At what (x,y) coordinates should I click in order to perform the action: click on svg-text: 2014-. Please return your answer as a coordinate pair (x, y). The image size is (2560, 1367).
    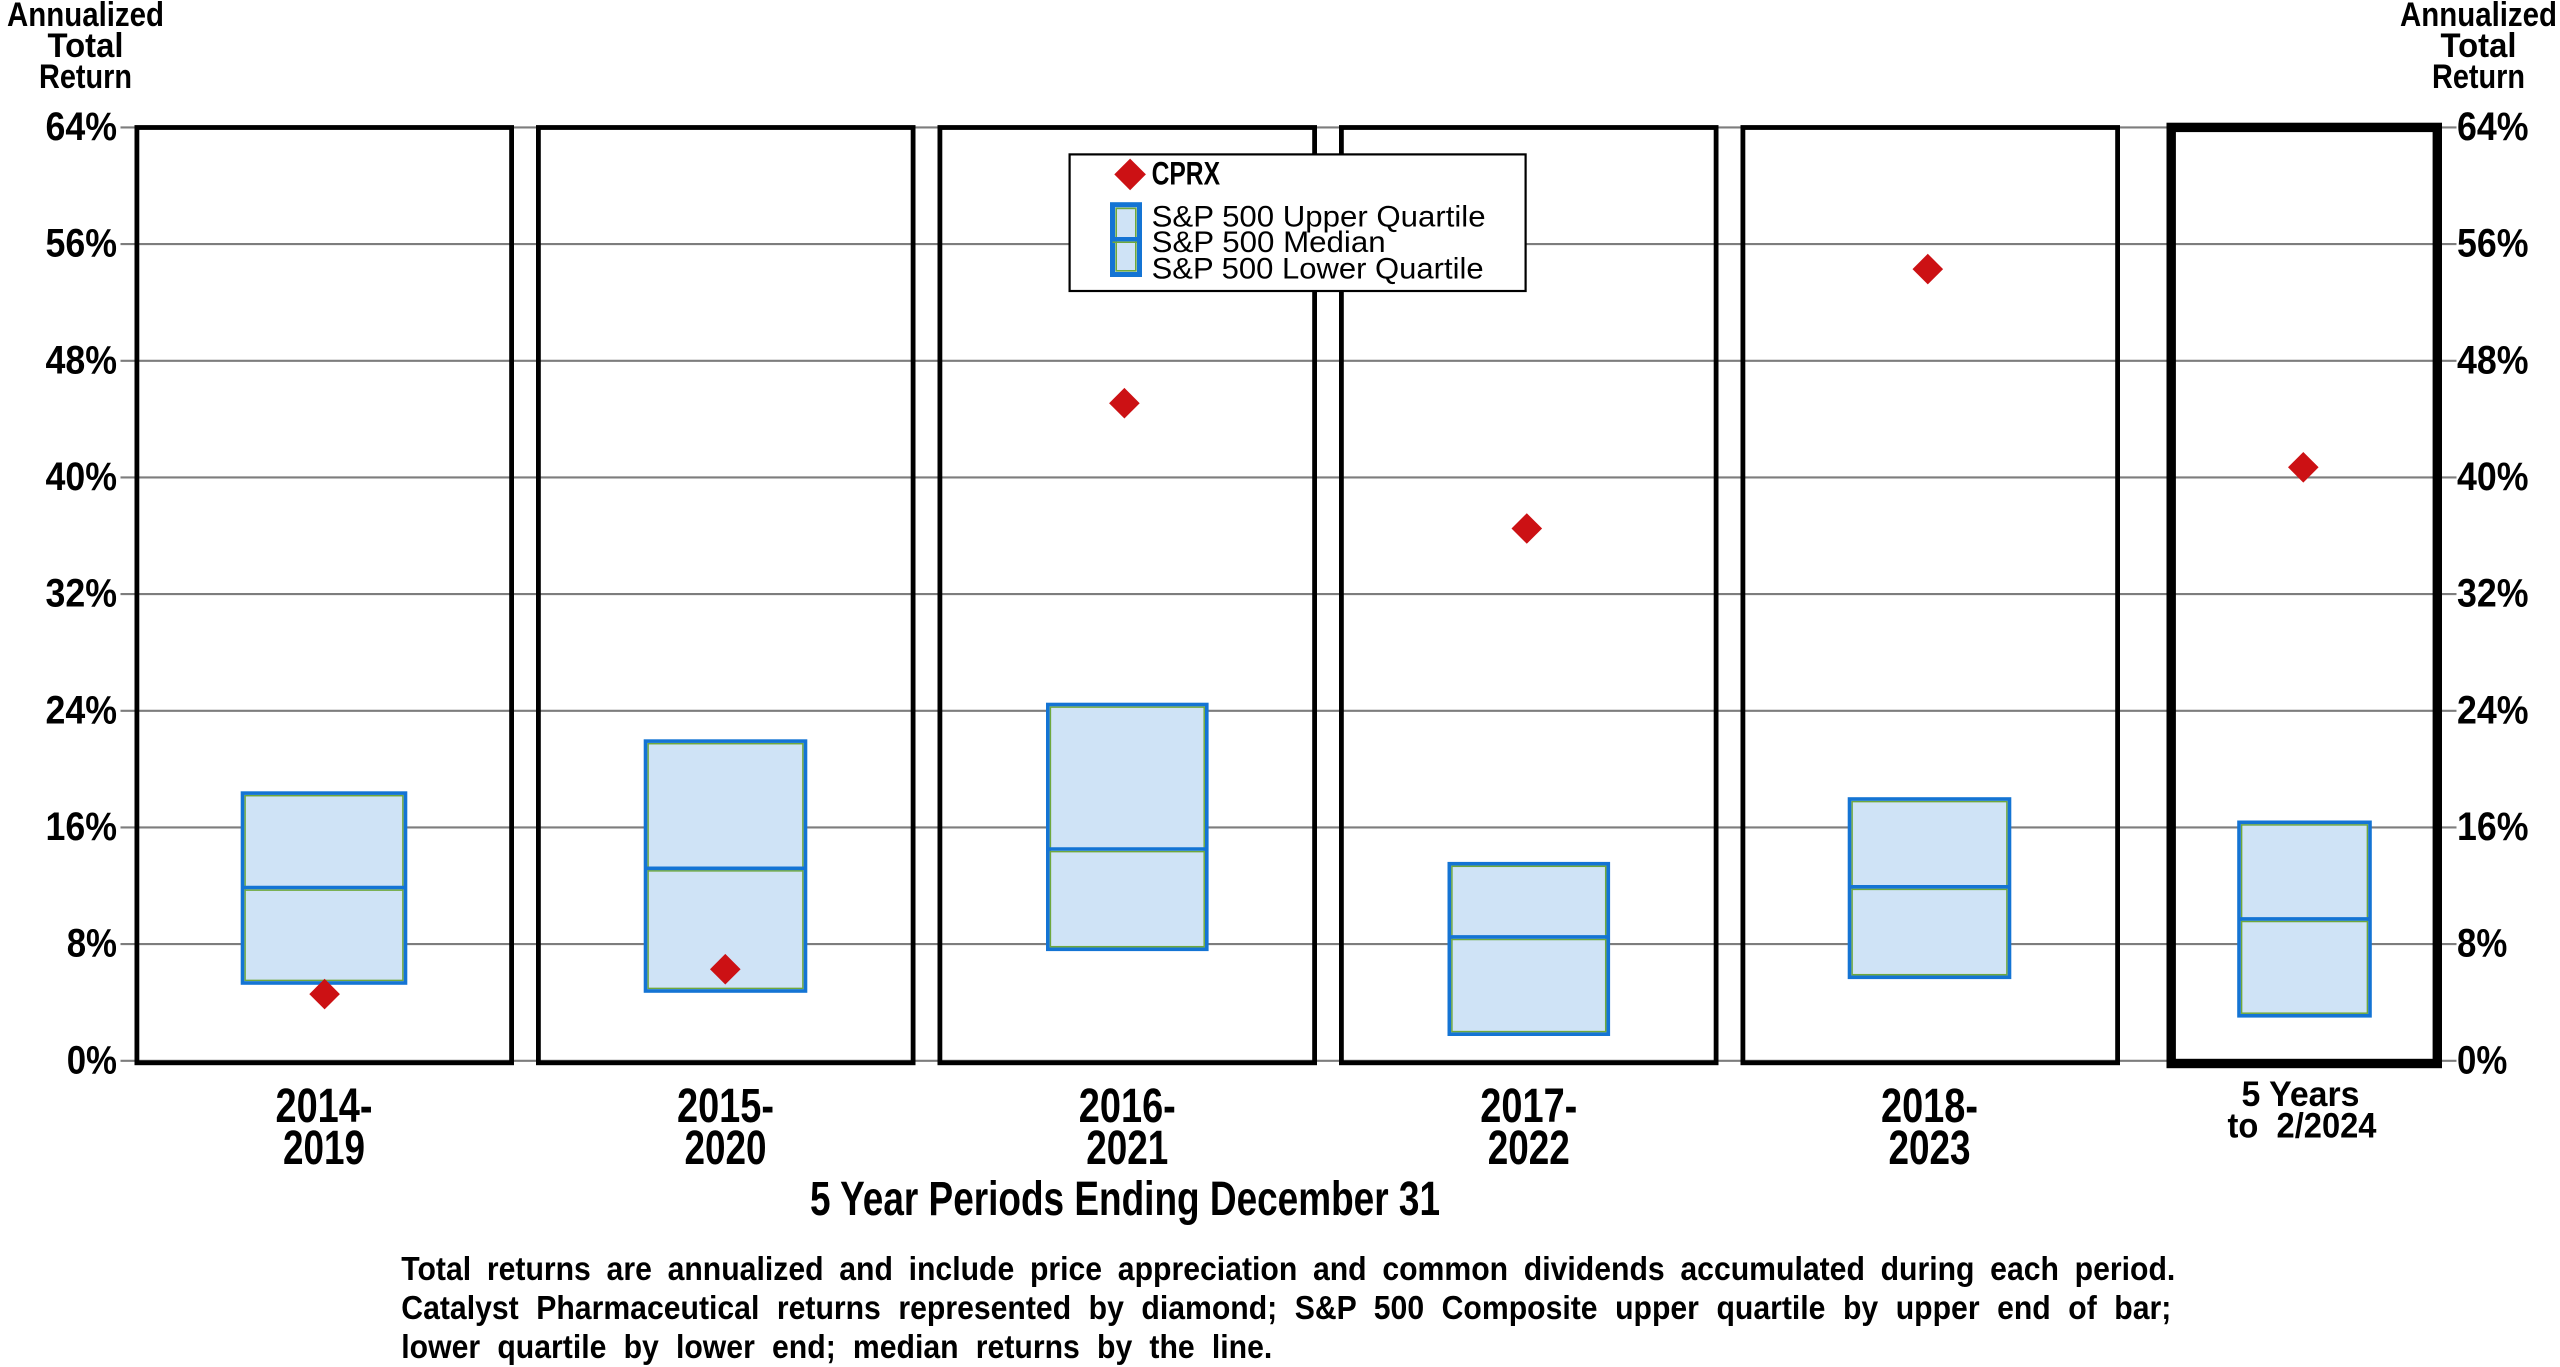
    Looking at the image, I should click on (324, 1106).